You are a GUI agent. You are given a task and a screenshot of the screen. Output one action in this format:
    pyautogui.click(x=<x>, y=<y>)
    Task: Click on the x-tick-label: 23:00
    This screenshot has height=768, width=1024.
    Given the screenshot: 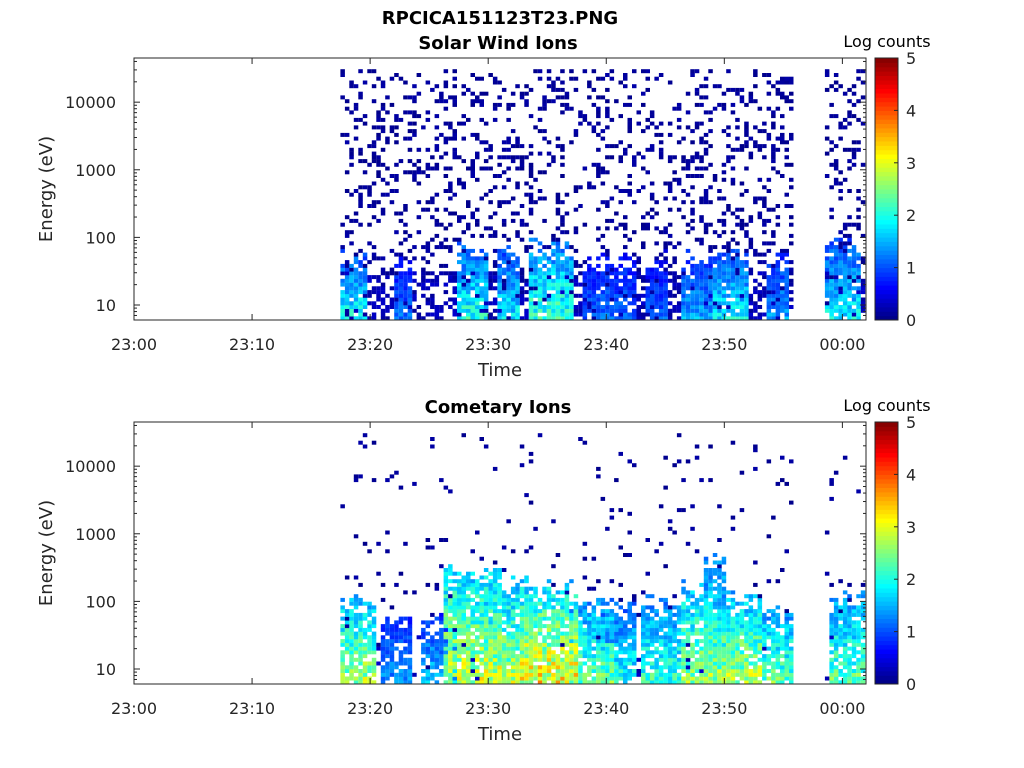 What is the action you would take?
    pyautogui.click(x=134, y=344)
    